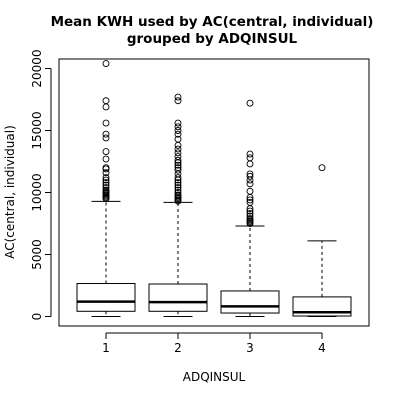  Describe the element at coordinates (37, 254) in the screenshot. I see `y-tick-label: 5000` at that location.